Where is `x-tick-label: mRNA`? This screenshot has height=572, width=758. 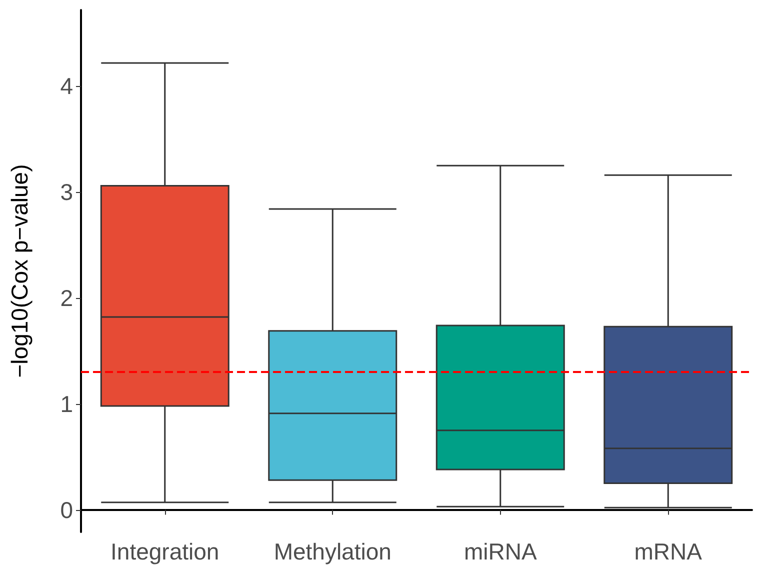
x-tick-label: mRNA is located at coordinates (668, 551).